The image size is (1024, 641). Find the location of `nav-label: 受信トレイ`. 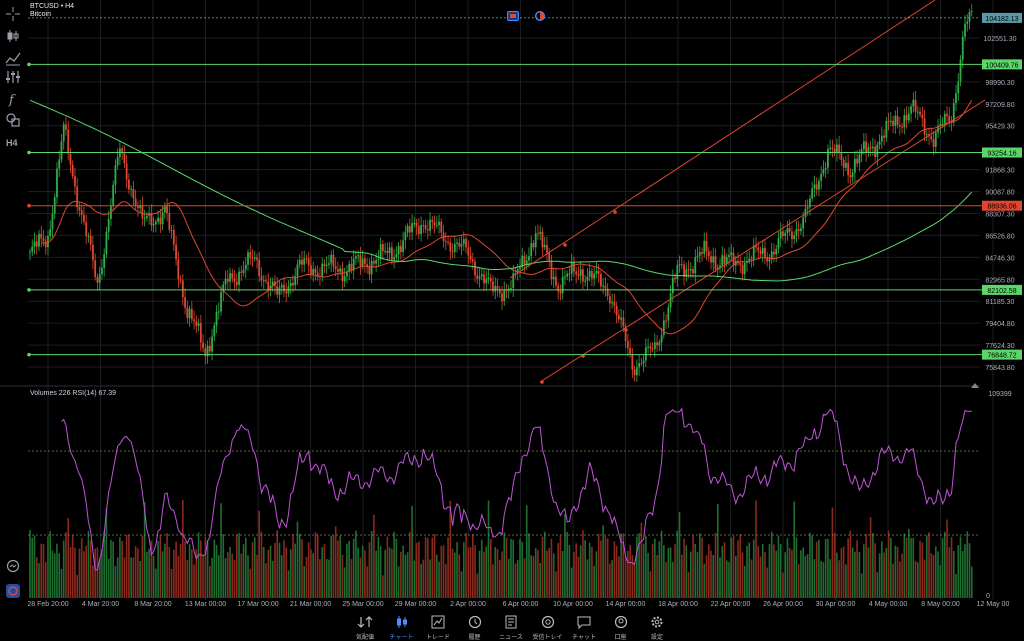

nav-label: 受信トレイ is located at coordinates (547, 638).